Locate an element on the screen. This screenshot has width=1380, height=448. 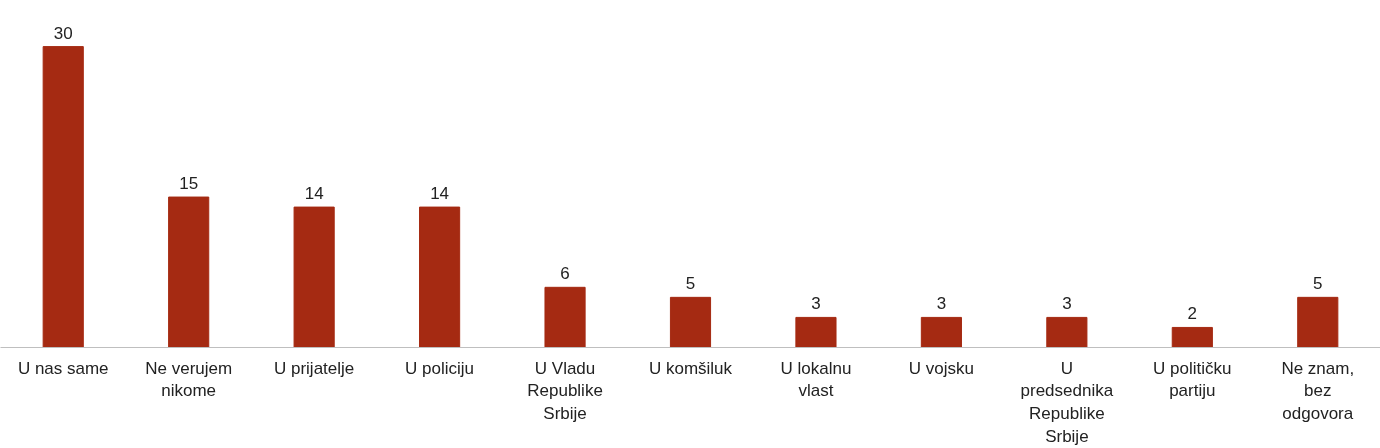
x-tick-label: U predsednika Republike Srbije is located at coordinates (1067, 402).